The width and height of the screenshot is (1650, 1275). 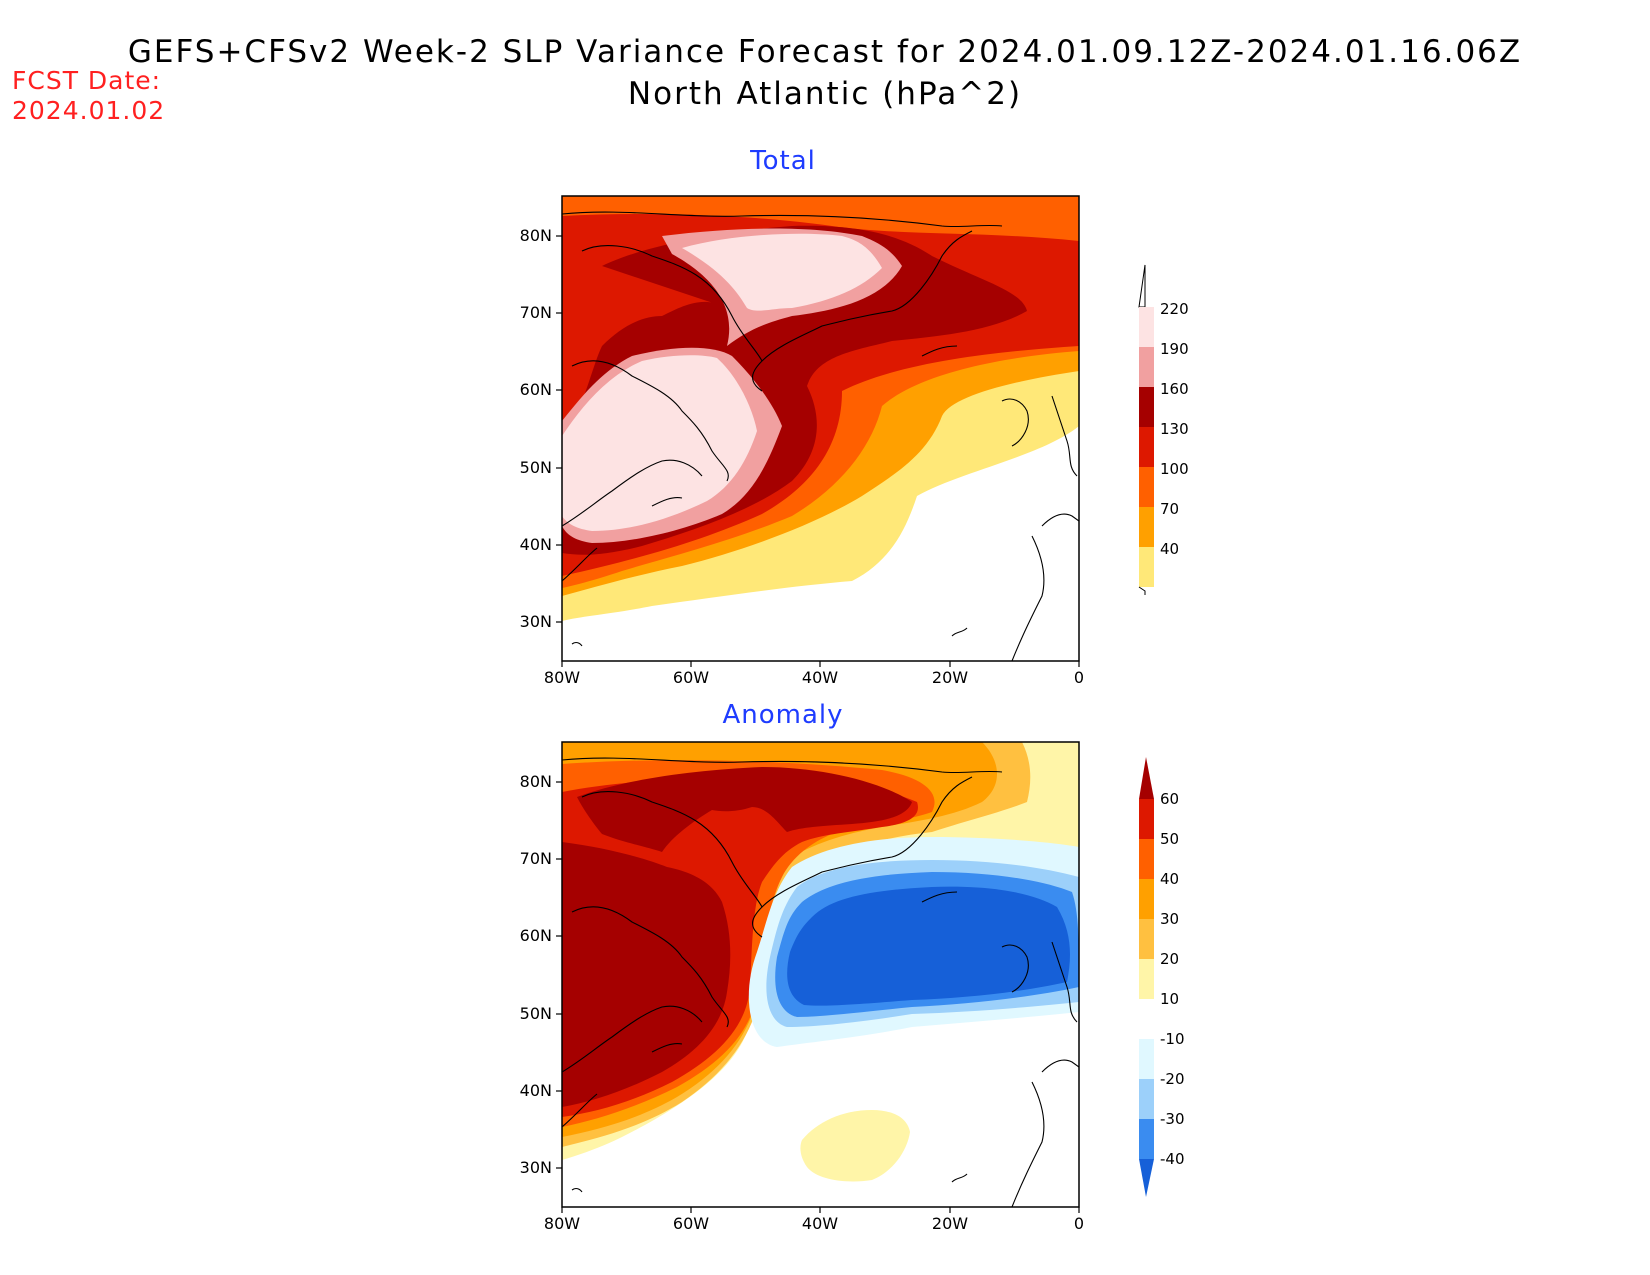 I want to click on colorbar-anomaly-label-60: 60, so click(x=1170, y=799).